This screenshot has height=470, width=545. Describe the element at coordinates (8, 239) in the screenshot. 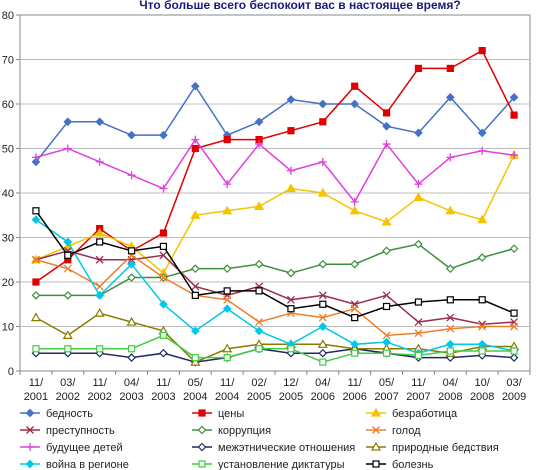

I see `y-tick-label: 30` at that location.